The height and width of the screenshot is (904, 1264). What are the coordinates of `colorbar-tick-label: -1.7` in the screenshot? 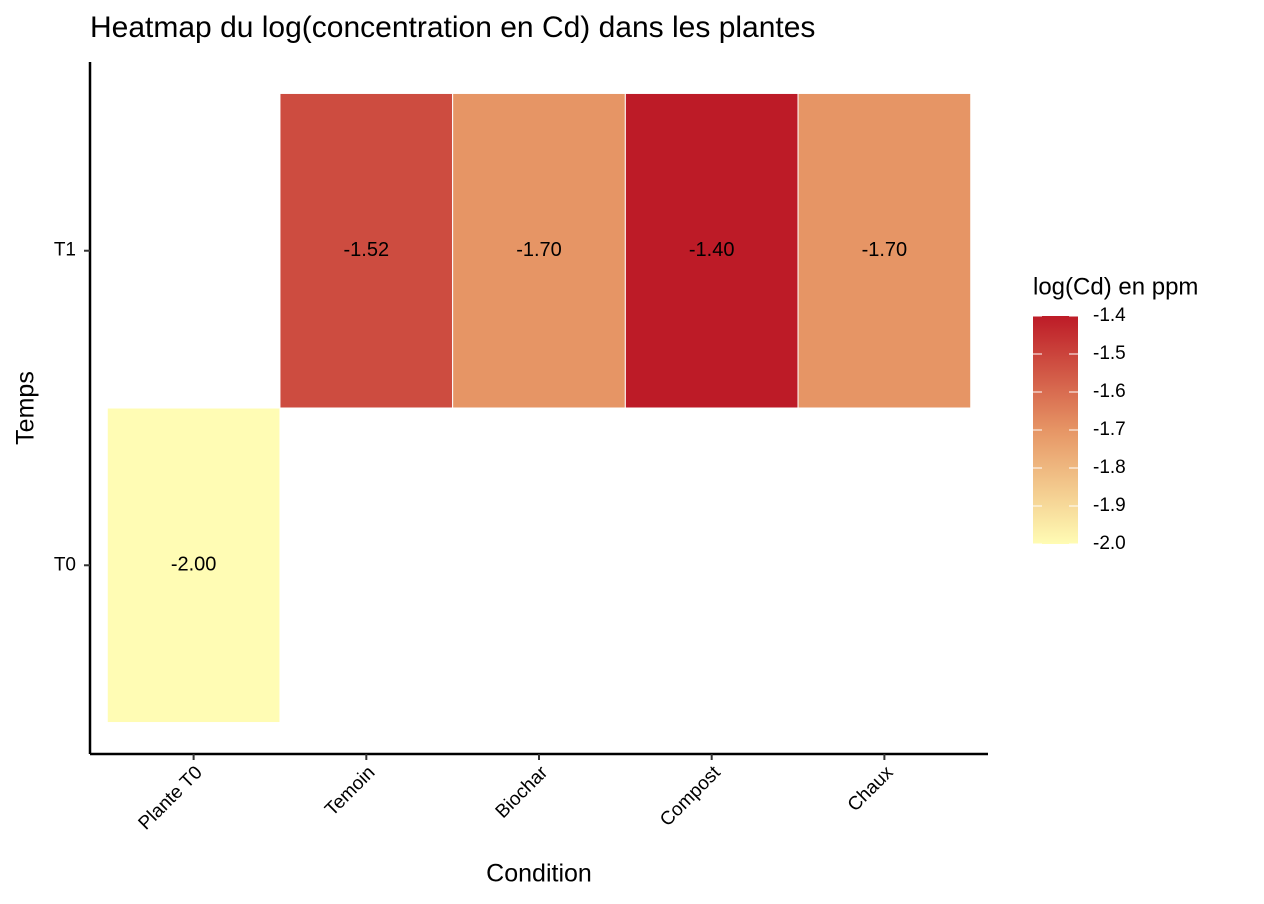 It's located at (1109, 429).